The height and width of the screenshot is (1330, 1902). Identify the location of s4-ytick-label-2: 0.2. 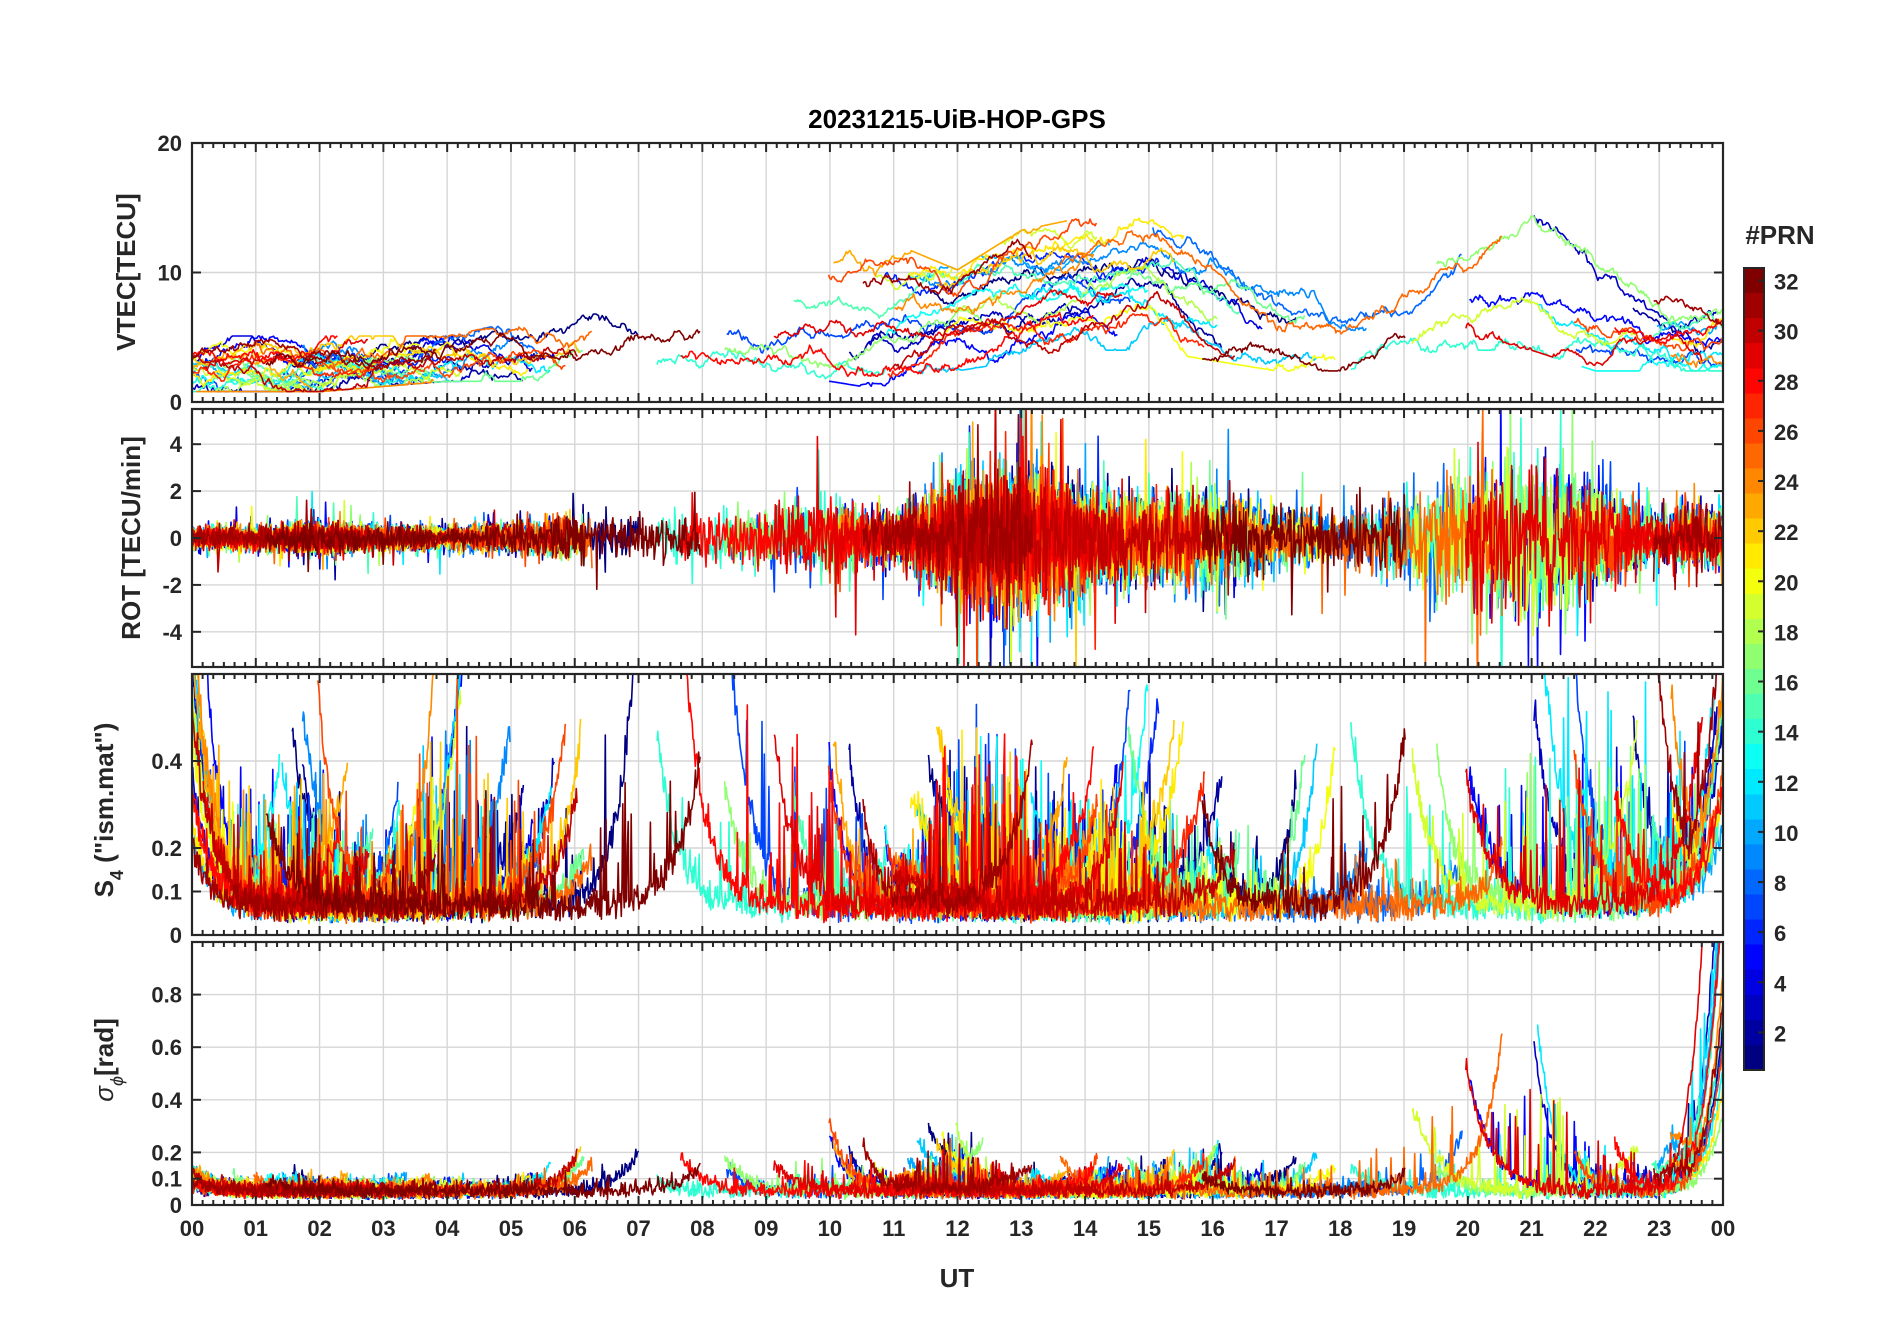
(166, 848).